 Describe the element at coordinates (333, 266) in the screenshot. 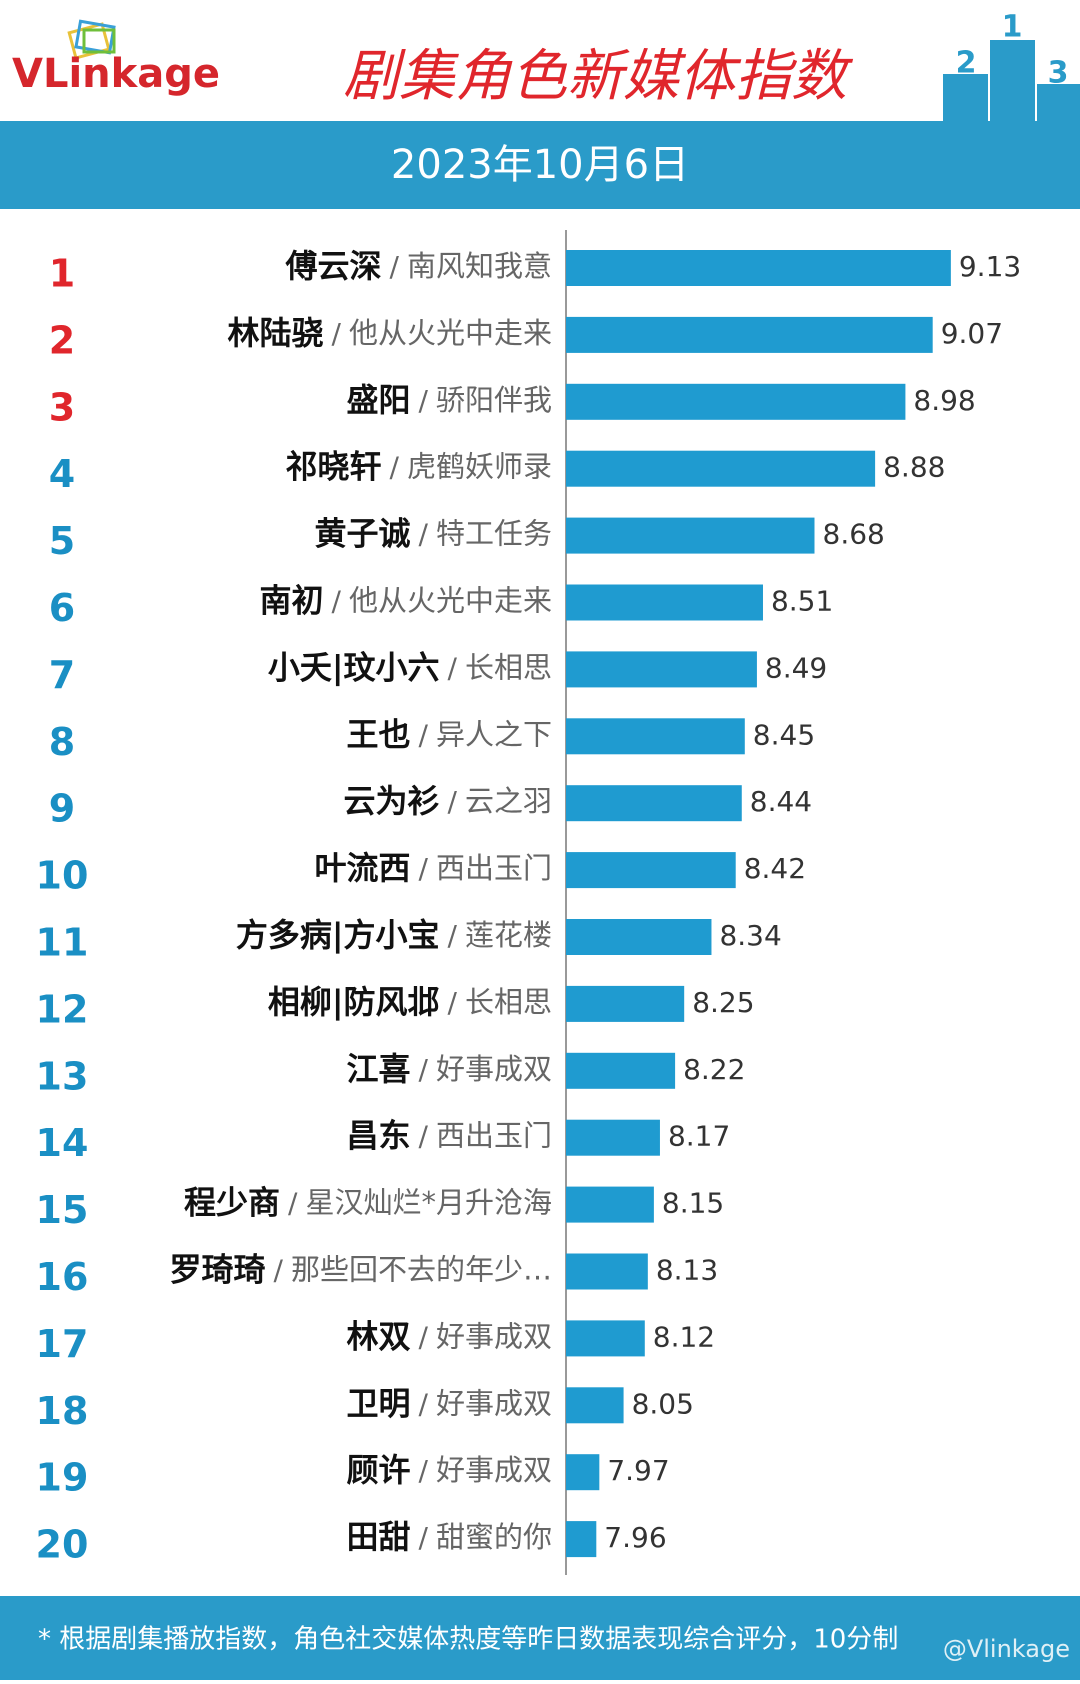

I see `character-name: 傅云深` at that location.